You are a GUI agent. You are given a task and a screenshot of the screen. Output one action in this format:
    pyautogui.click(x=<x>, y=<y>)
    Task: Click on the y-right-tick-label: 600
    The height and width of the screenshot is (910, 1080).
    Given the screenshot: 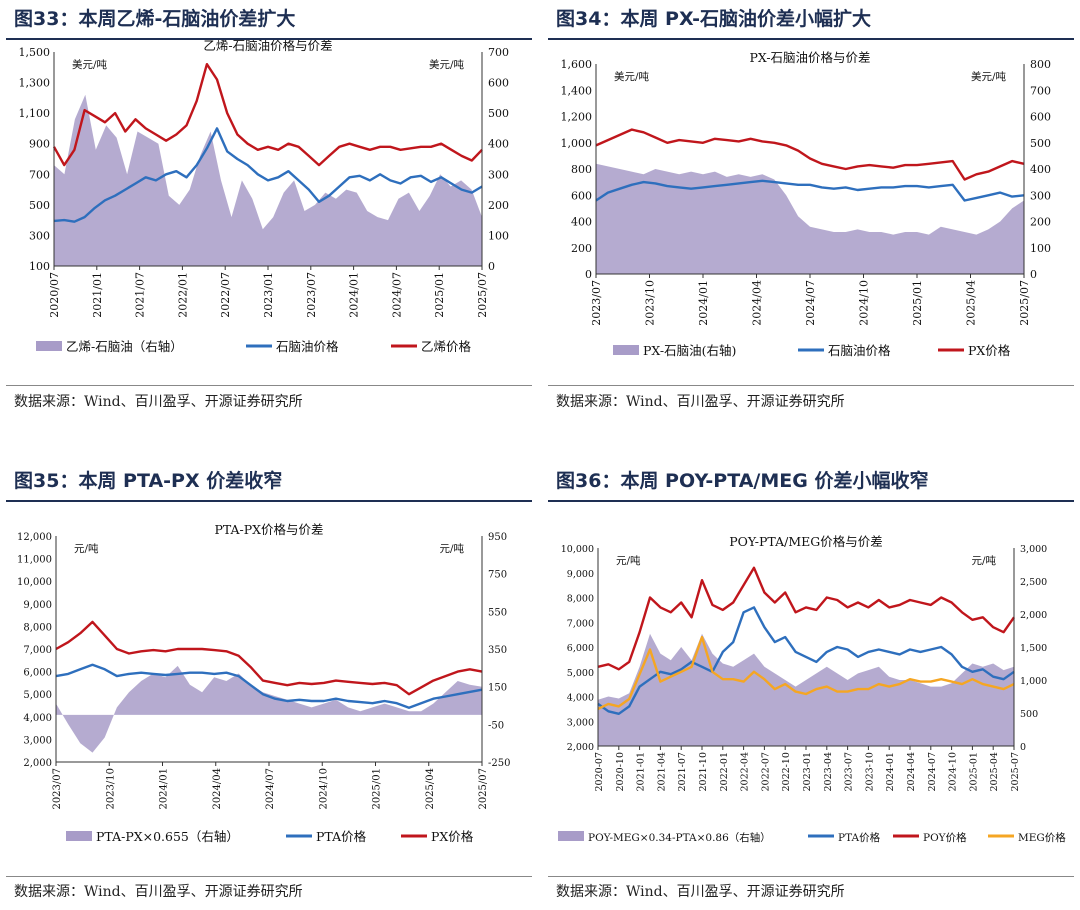 What is the action you would take?
    pyautogui.click(x=498, y=83)
    